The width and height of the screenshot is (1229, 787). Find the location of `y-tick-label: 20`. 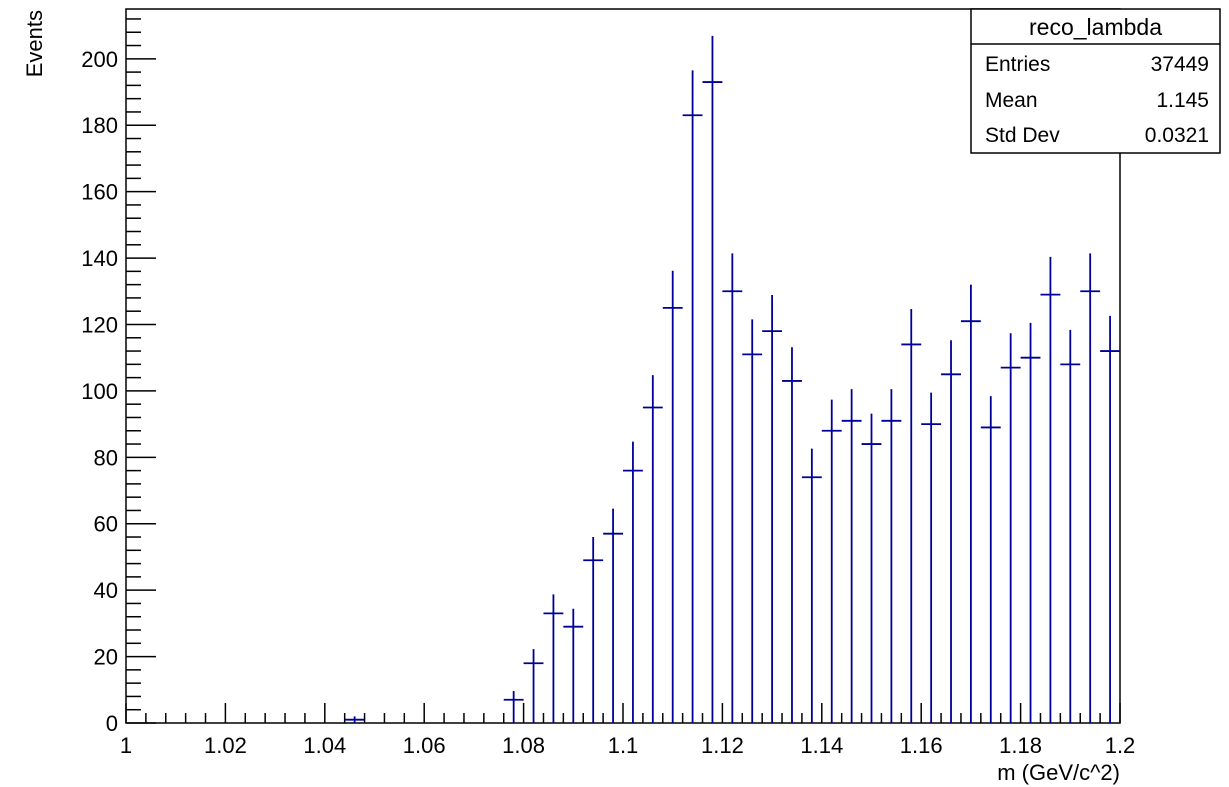

y-tick-label: 20 is located at coordinates (106, 657).